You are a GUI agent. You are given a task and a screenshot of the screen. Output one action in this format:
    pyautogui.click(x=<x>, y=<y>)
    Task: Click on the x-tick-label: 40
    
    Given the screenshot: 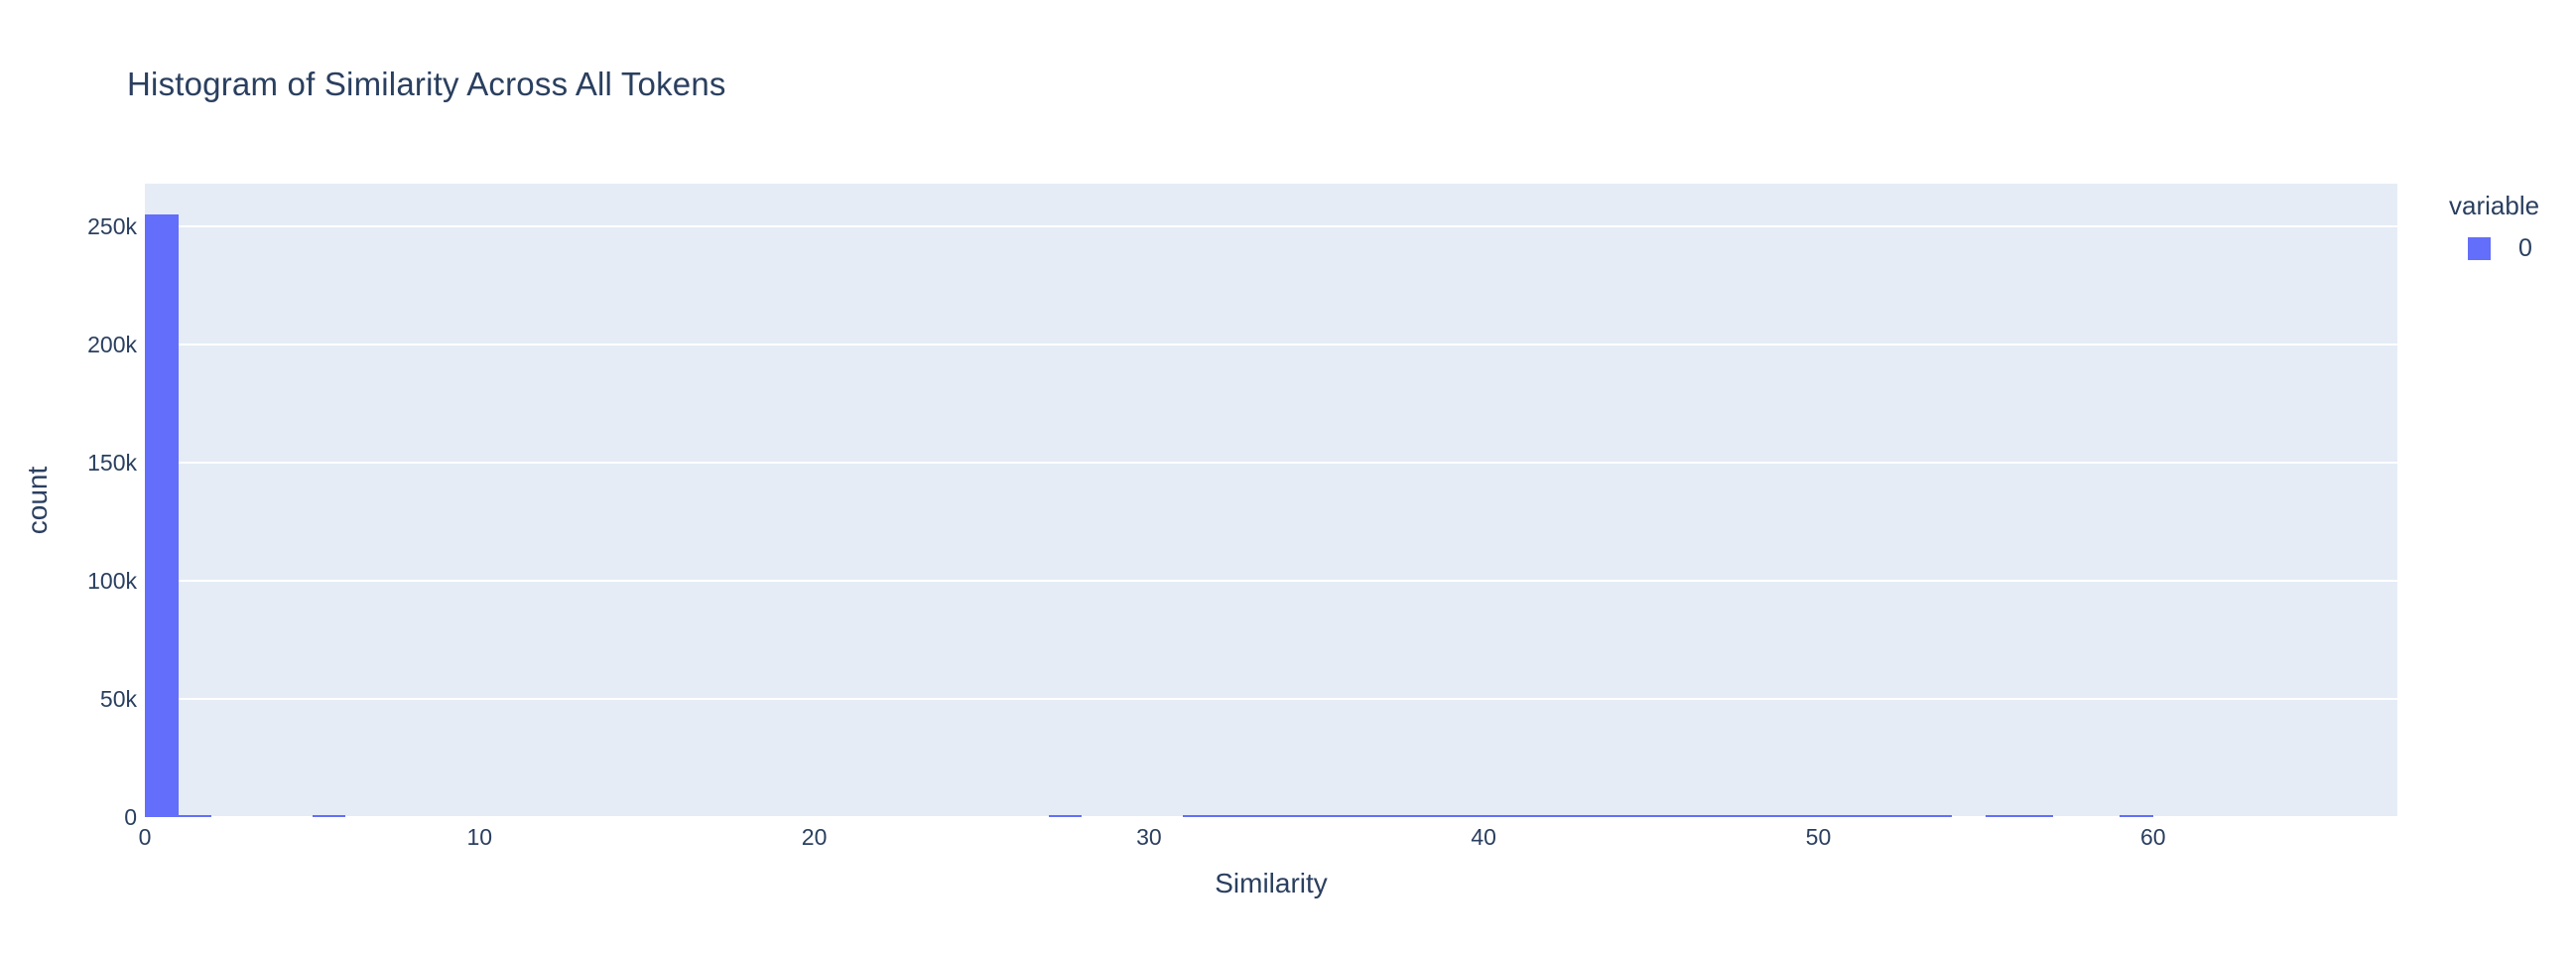 What is the action you would take?
    pyautogui.click(x=1484, y=837)
    